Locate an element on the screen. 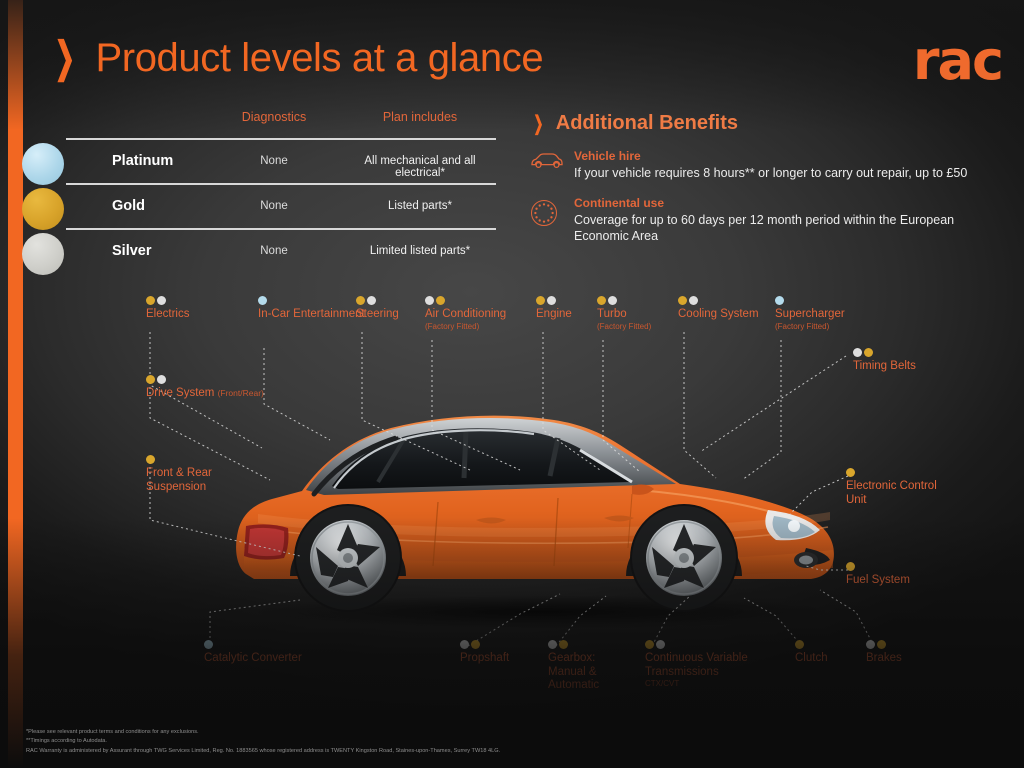  callout-electrics: Electrics is located at coordinates (167, 309).